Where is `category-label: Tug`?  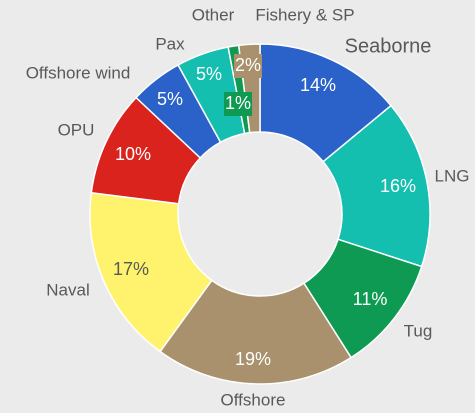
category-label: Tug is located at coordinates (418, 330).